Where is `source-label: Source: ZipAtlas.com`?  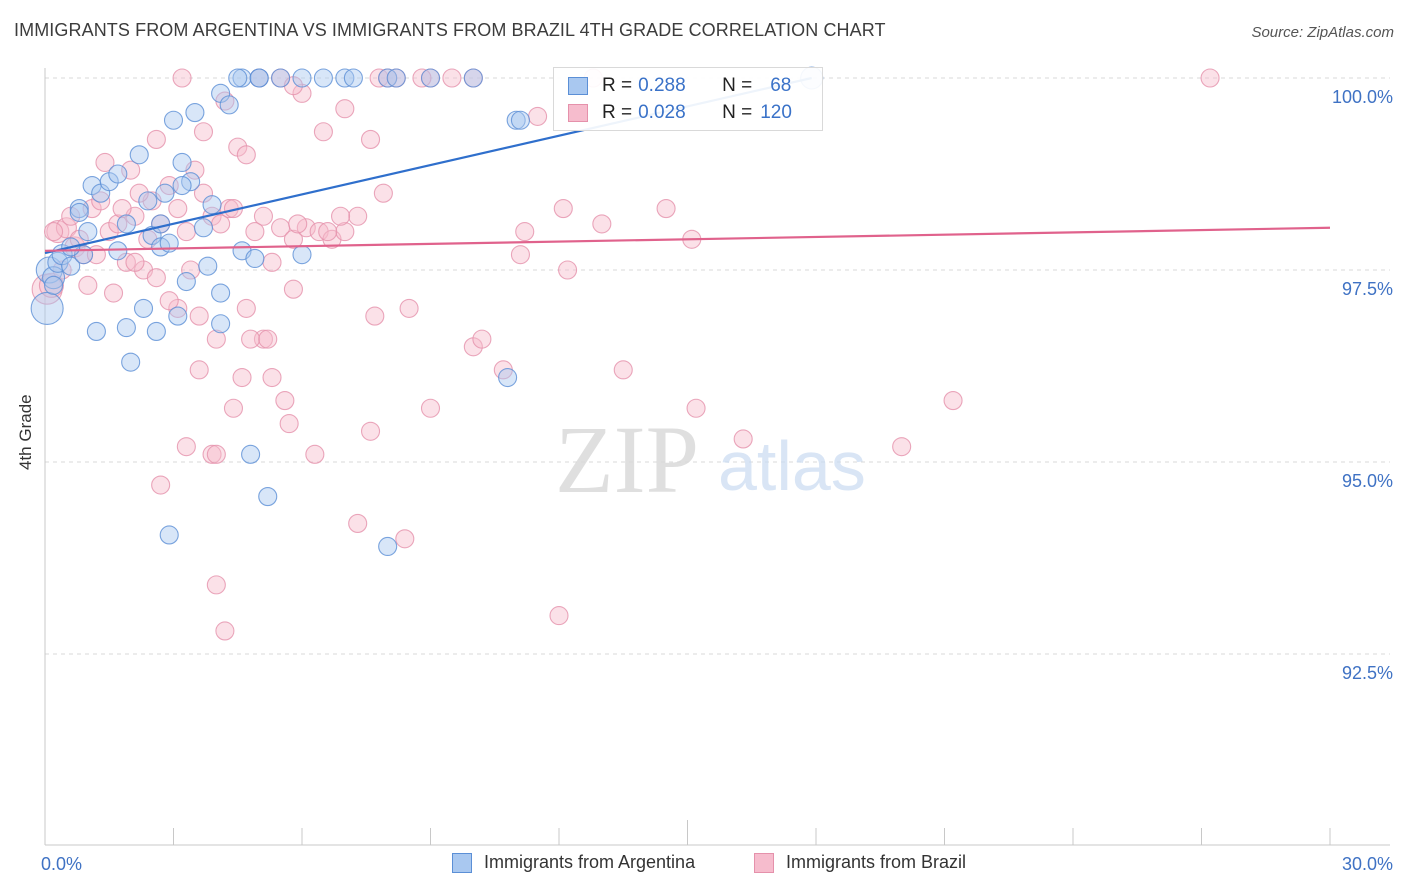
source-label: Source: ZipAtlas.com is located at coordinates (1322, 32).